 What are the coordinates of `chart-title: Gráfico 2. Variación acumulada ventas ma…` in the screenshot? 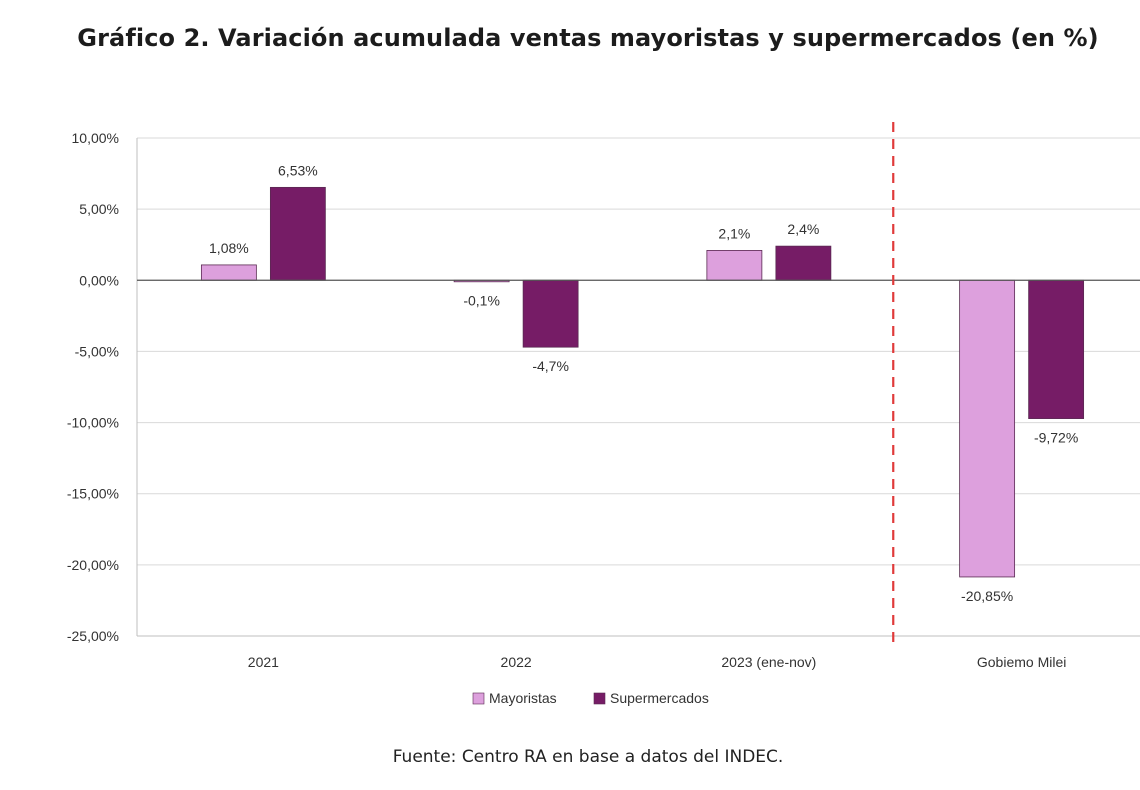 It's located at (588, 38).